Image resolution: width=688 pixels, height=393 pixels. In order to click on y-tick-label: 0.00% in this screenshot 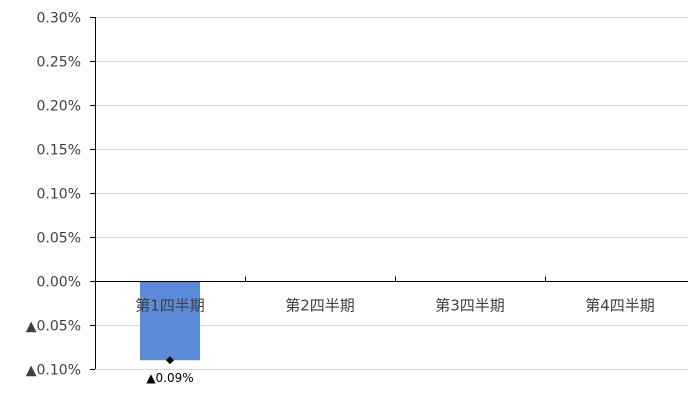, I will do `click(59, 283)`.